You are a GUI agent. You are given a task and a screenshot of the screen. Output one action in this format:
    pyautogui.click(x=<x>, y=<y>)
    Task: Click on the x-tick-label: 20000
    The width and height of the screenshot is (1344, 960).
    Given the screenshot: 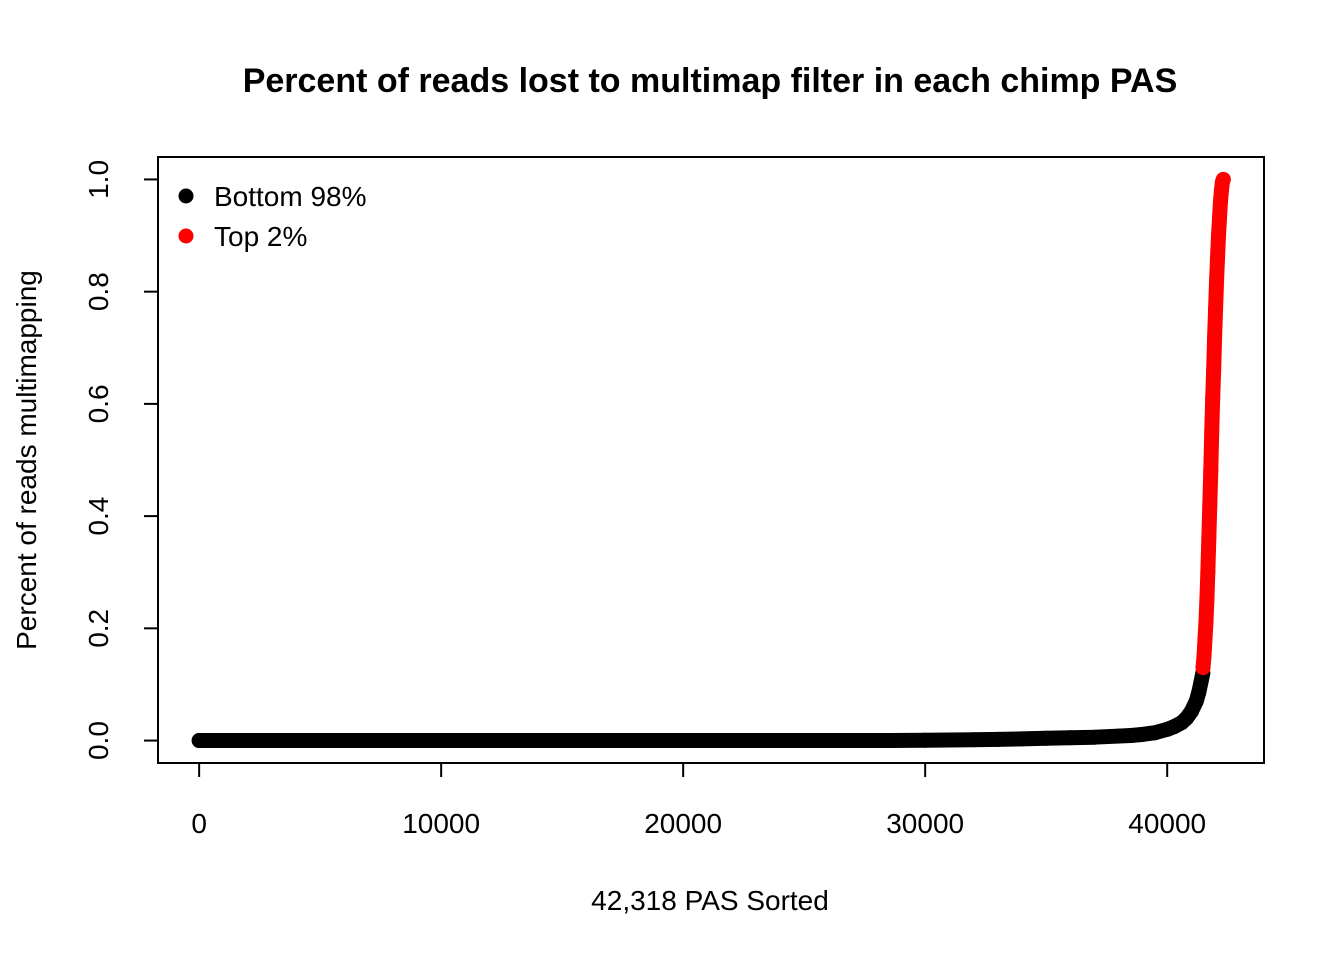 What is the action you would take?
    pyautogui.click(x=683, y=823)
    